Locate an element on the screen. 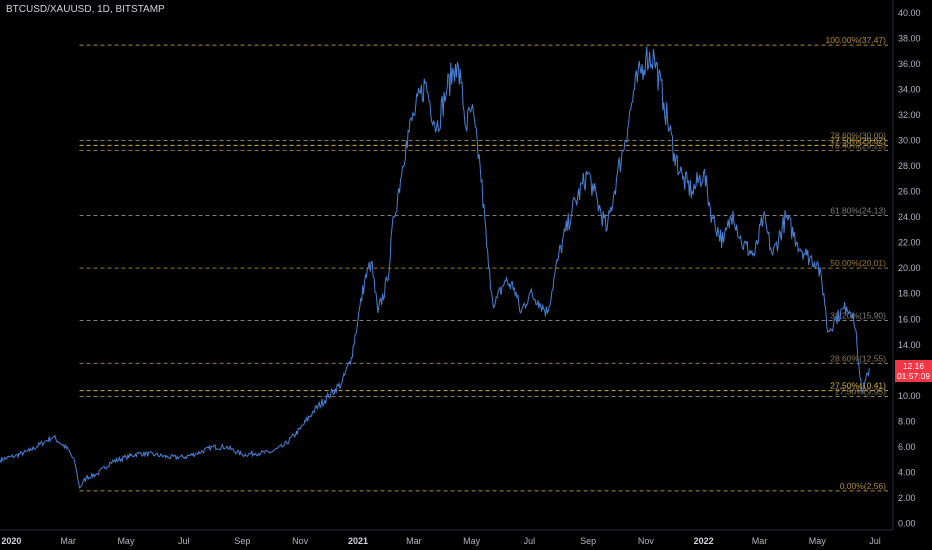  price-axis-tick-label: 10.00 is located at coordinates (909, 396).